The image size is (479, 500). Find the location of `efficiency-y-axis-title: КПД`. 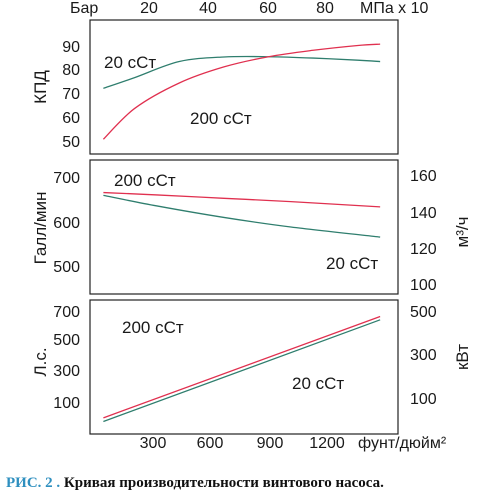

efficiency-y-axis-title: КПД is located at coordinates (40, 87).